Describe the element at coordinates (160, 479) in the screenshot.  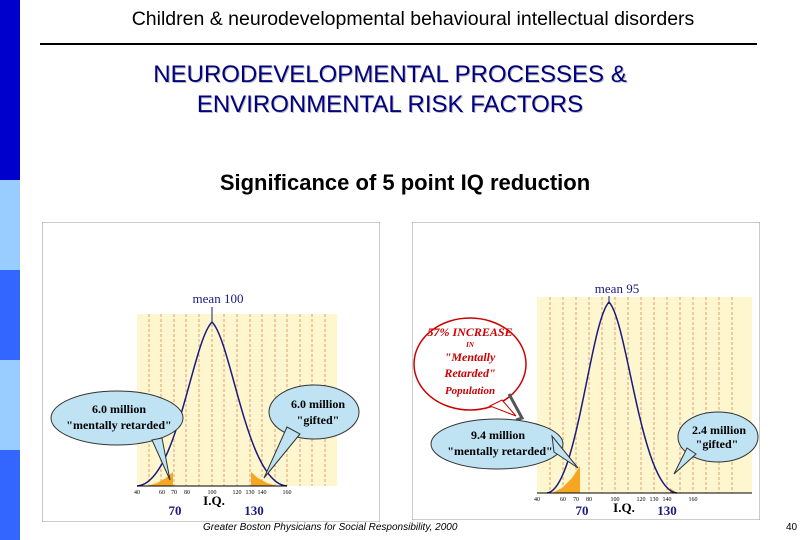
I see `left-low-tail-shade` at that location.